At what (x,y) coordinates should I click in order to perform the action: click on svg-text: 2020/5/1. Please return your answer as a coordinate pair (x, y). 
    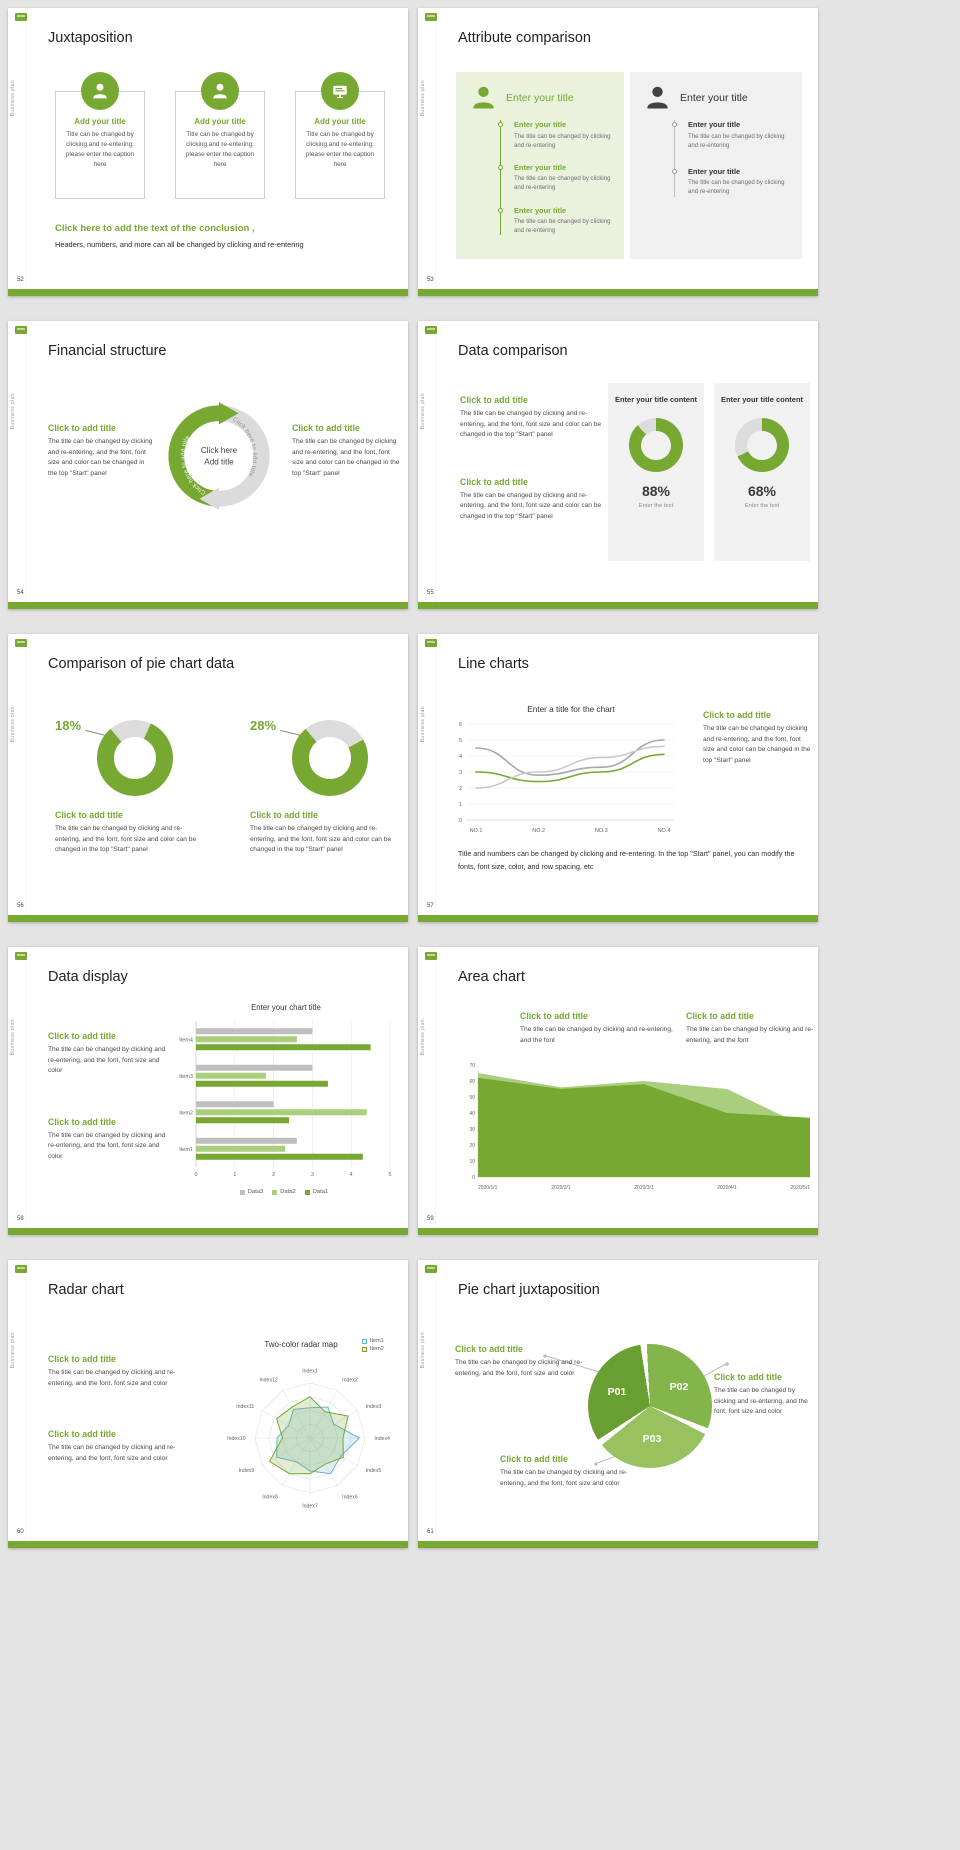
    Looking at the image, I should click on (801, 1188).